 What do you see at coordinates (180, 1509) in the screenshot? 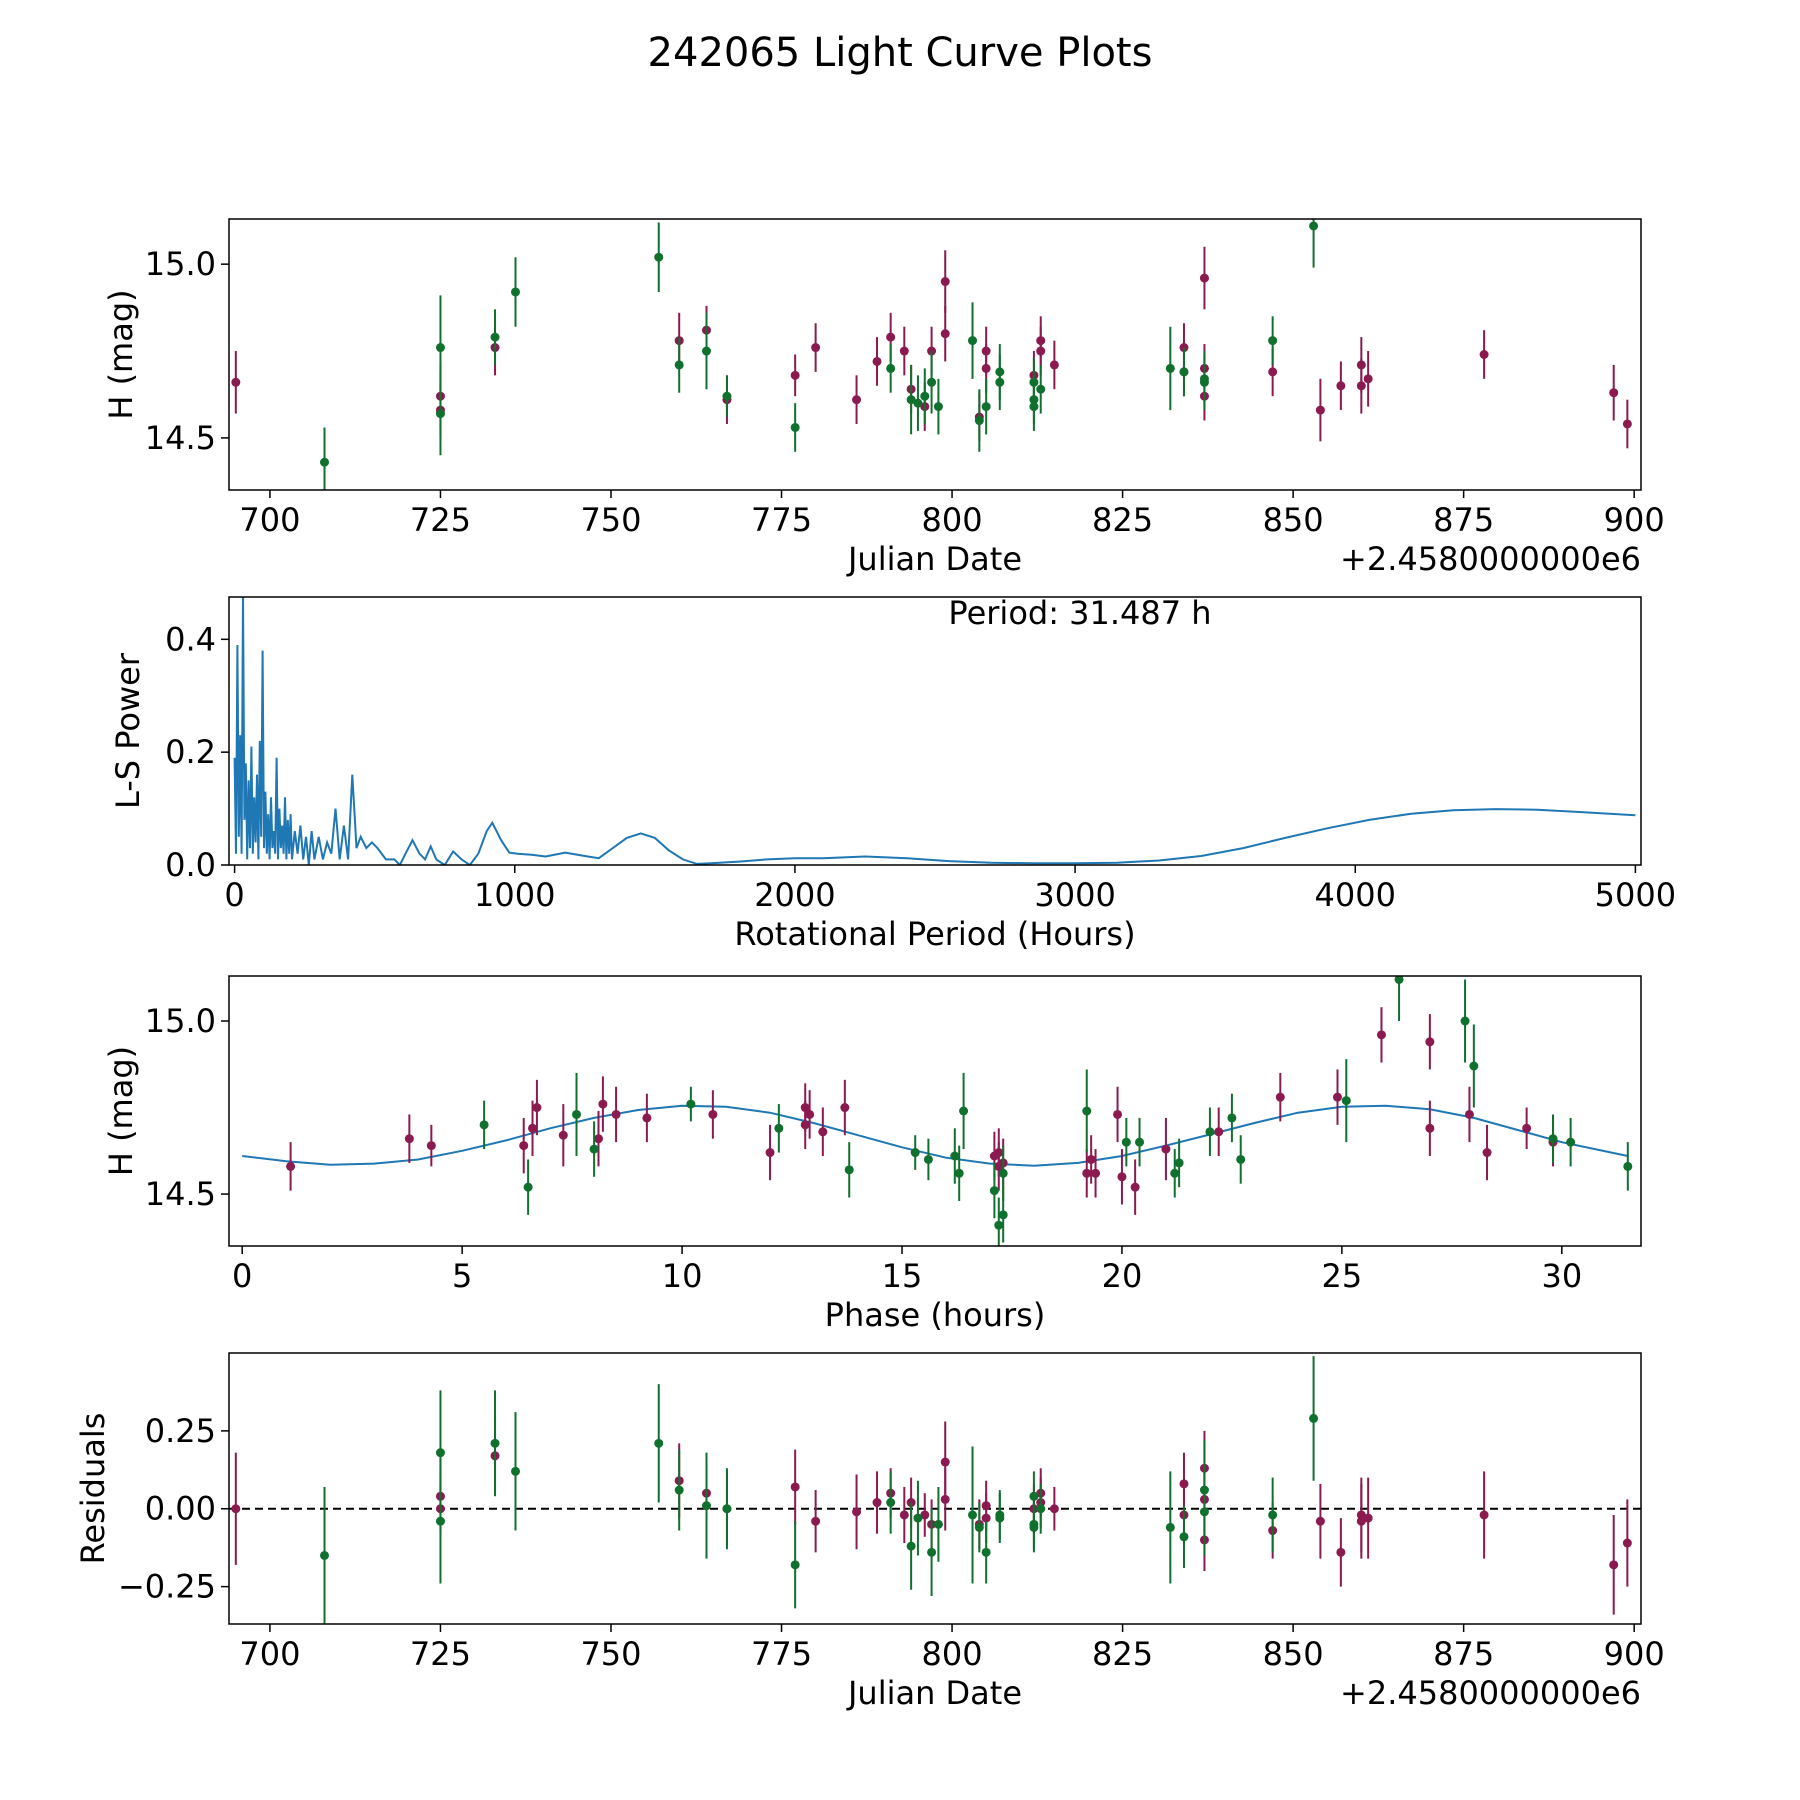
I see `y-tick-label: 0.00` at bounding box center [180, 1509].